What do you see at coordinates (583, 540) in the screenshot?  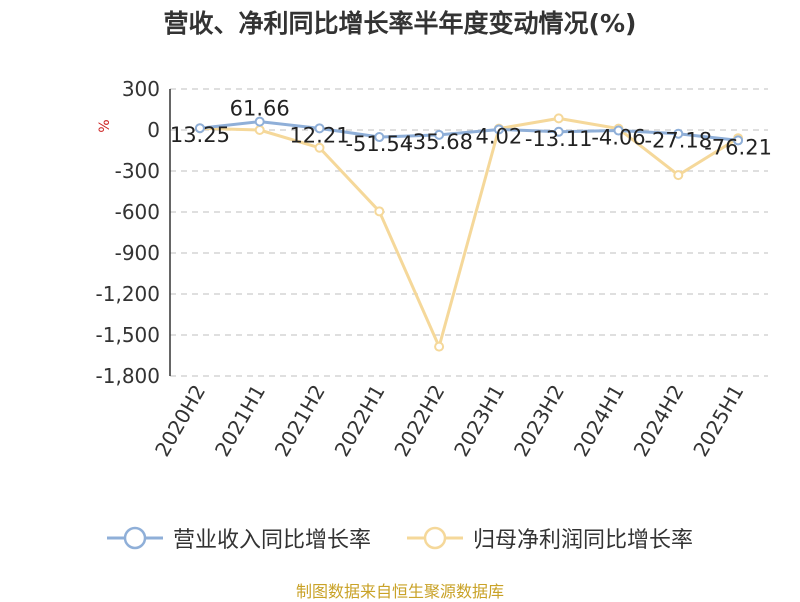 I see `legend-profit-label: 归母净利润同比增长率` at bounding box center [583, 540].